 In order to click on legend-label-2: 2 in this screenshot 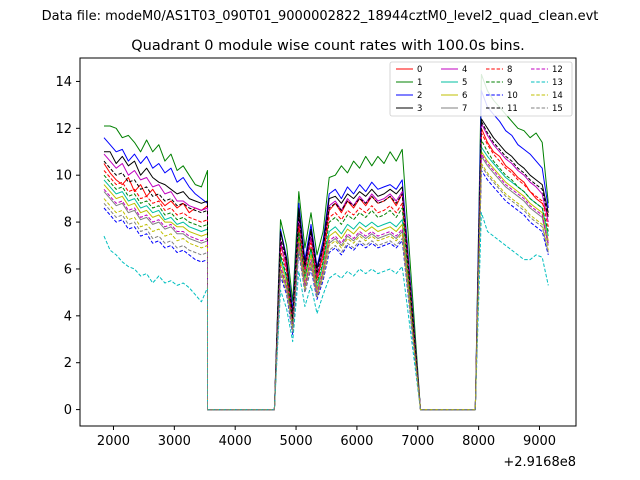, I will do `click(419, 96)`.